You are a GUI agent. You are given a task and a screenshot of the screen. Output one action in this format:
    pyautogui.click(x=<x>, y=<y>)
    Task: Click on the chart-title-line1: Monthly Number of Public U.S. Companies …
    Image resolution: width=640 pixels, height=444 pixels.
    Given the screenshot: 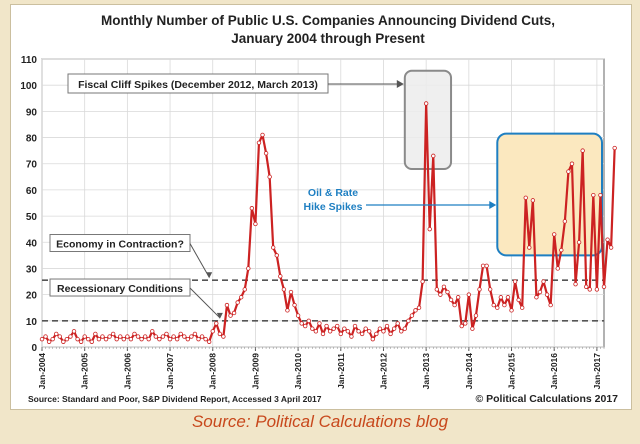 What is the action you would take?
    pyautogui.click(x=328, y=20)
    